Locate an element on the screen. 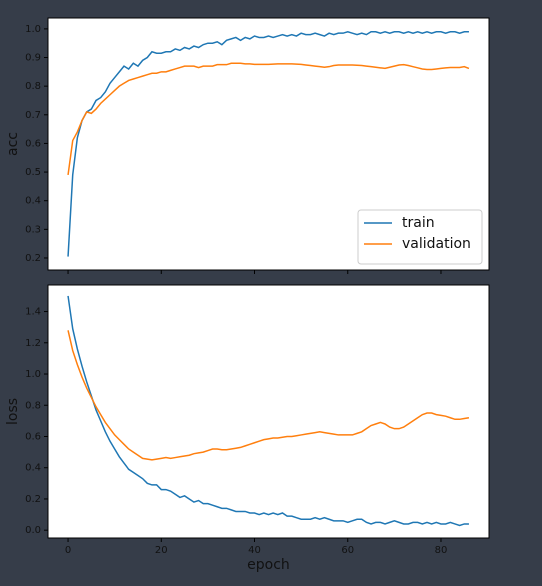 The height and width of the screenshot is (586, 542). y-axis-label: loss is located at coordinates (13, 411).